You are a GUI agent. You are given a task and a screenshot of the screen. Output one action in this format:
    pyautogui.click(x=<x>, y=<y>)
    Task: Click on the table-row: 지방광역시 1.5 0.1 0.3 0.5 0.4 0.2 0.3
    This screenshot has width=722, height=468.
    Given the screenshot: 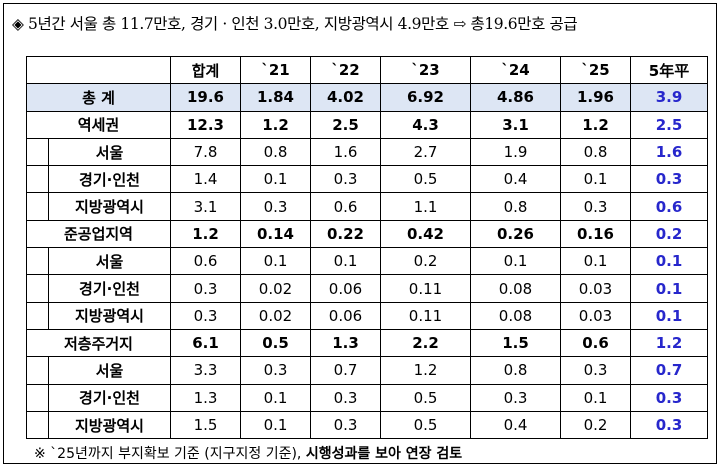 What is the action you would take?
    pyautogui.click(x=367, y=425)
    